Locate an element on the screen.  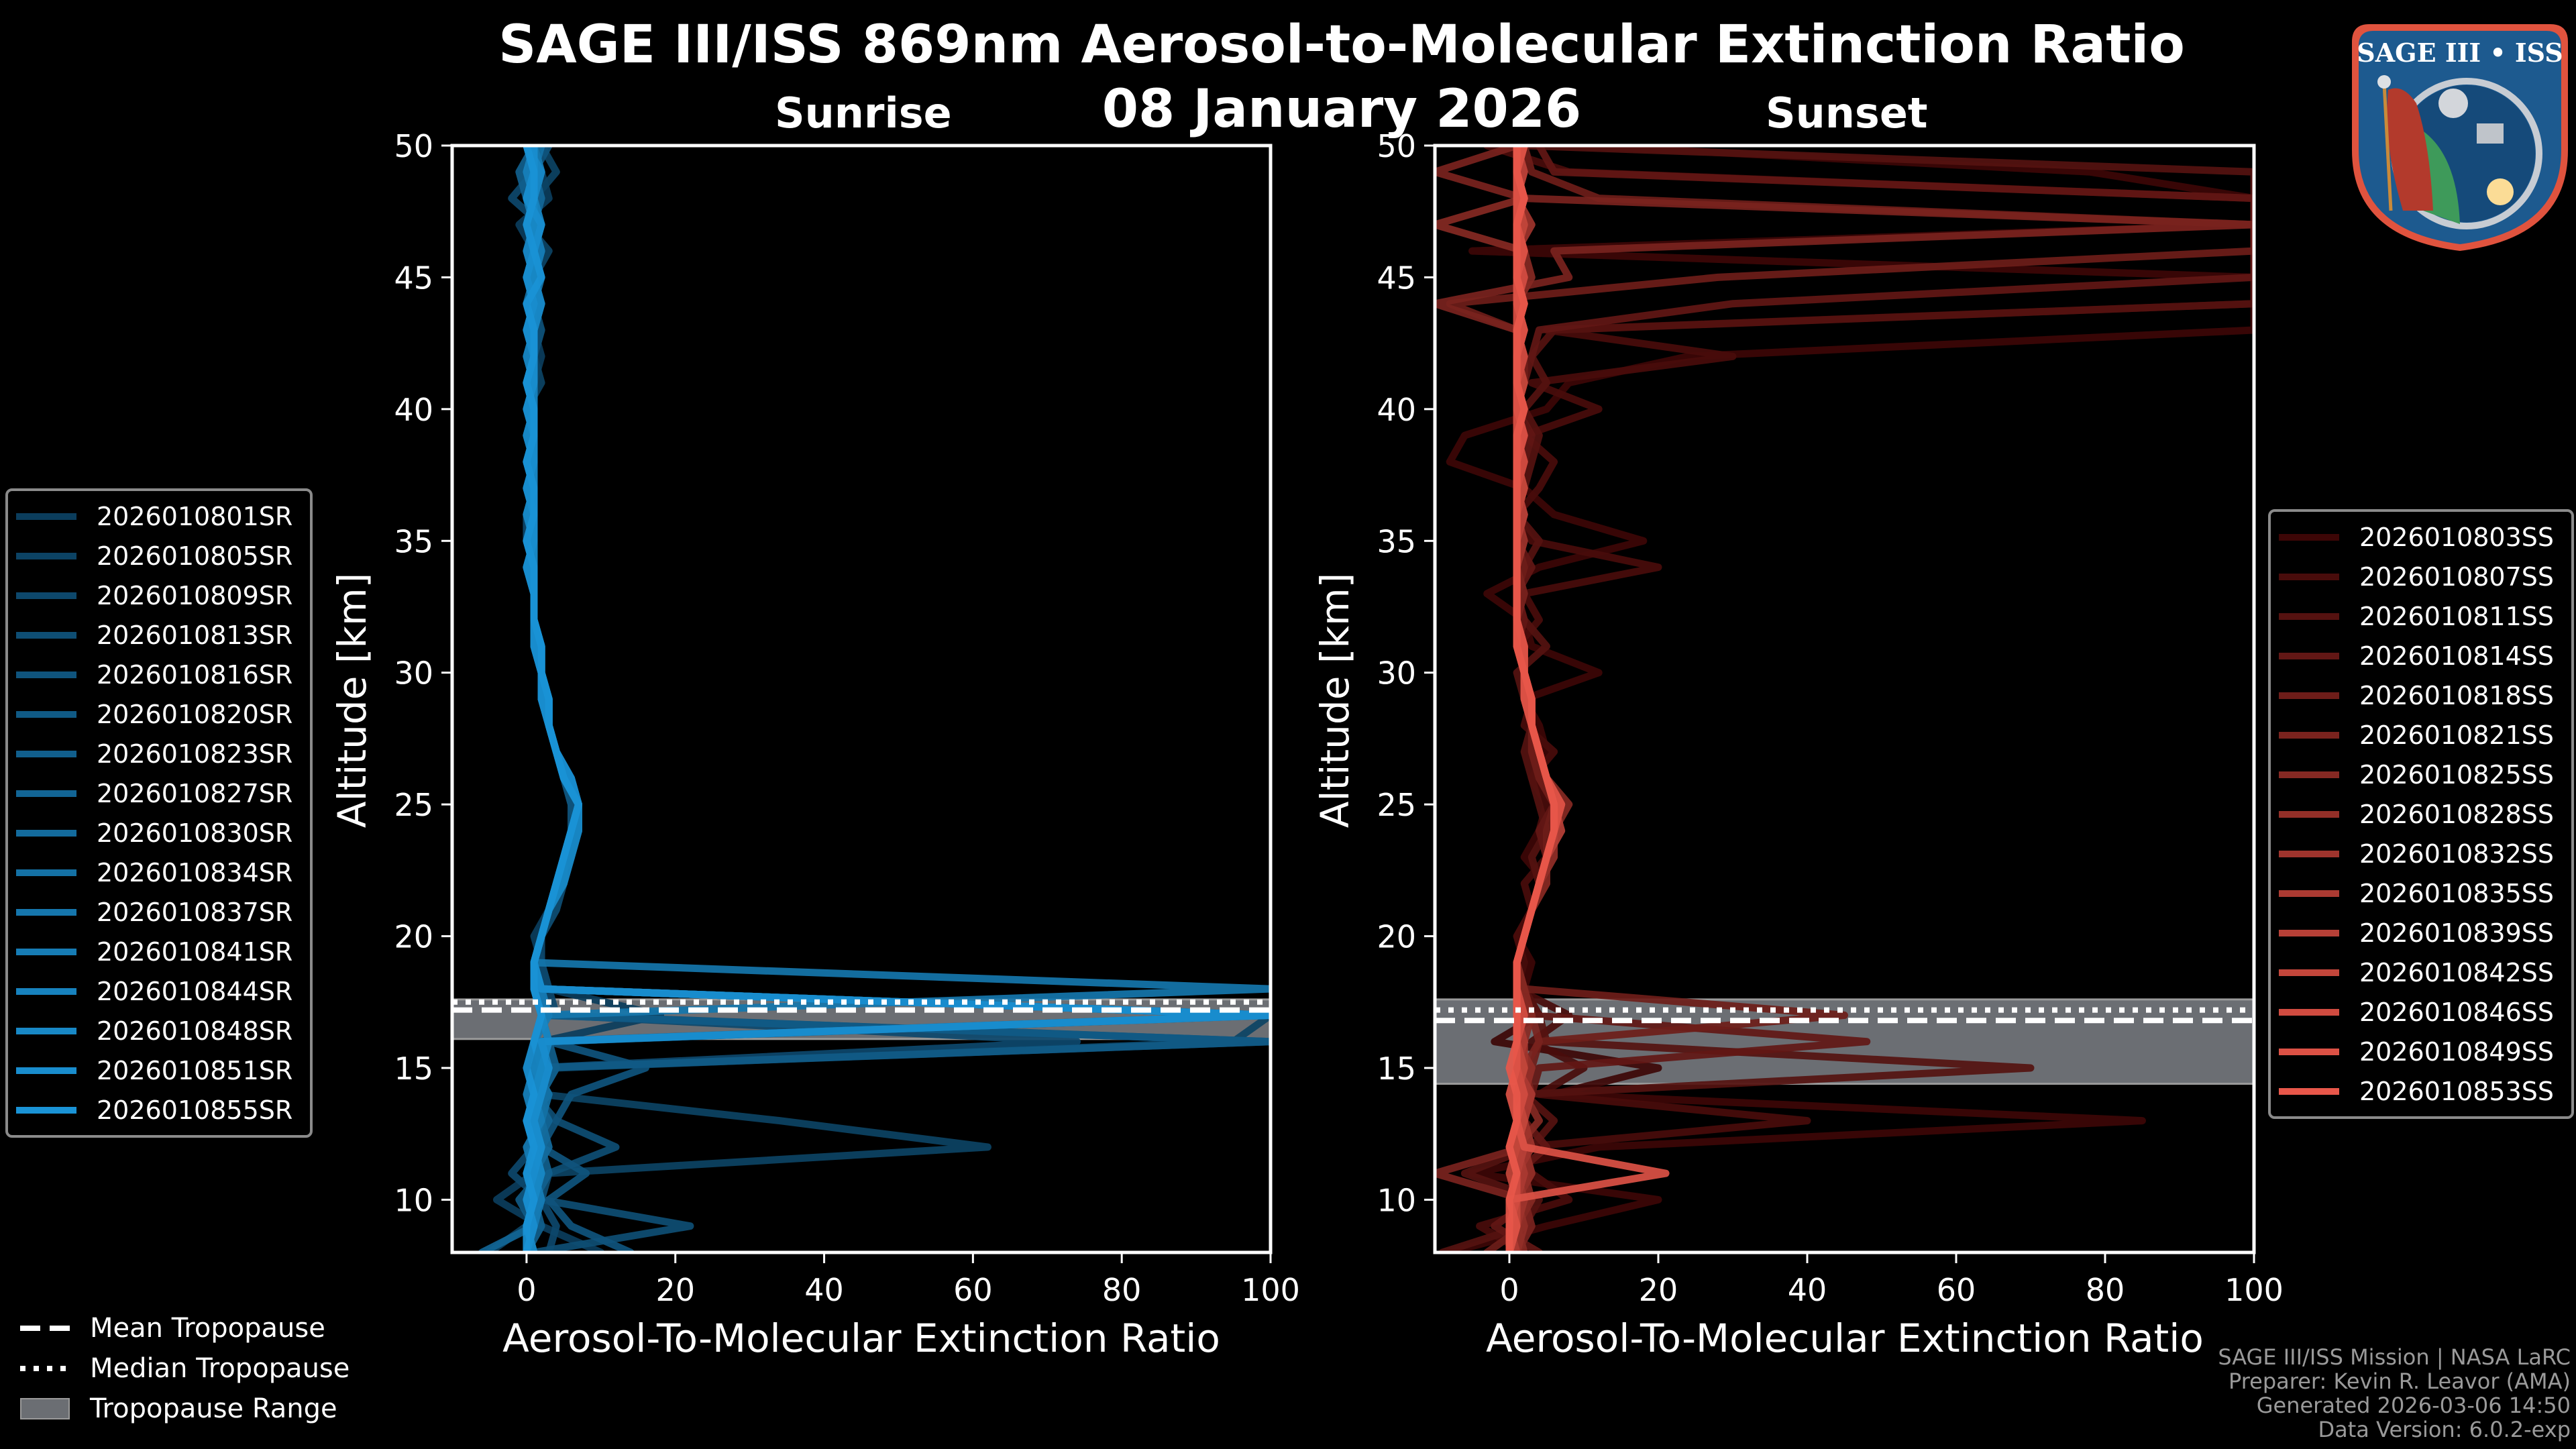
legend-item: 2026010825SS is located at coordinates (2421, 774).